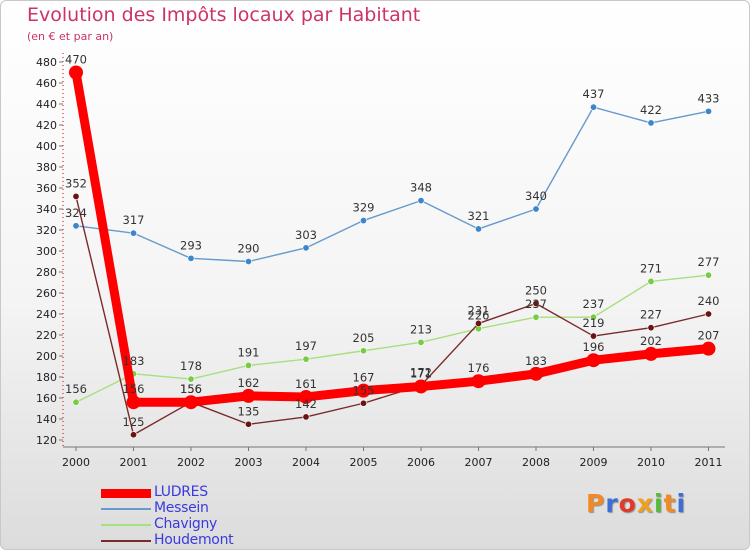  What do you see at coordinates (536, 361) in the screenshot?
I see `data-label-ludres: 183` at bounding box center [536, 361].